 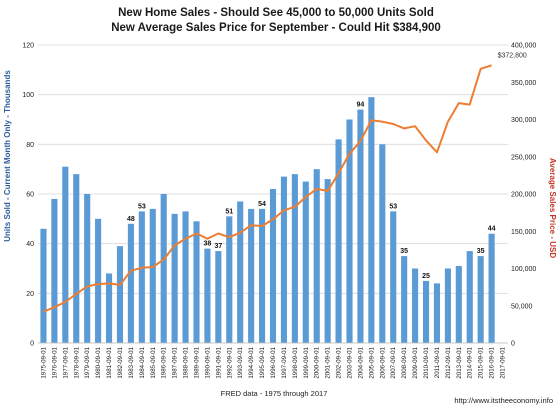 What do you see at coordinates (262, 362) in the screenshot?
I see `x-tick-label: 1995-09-01` at bounding box center [262, 362].